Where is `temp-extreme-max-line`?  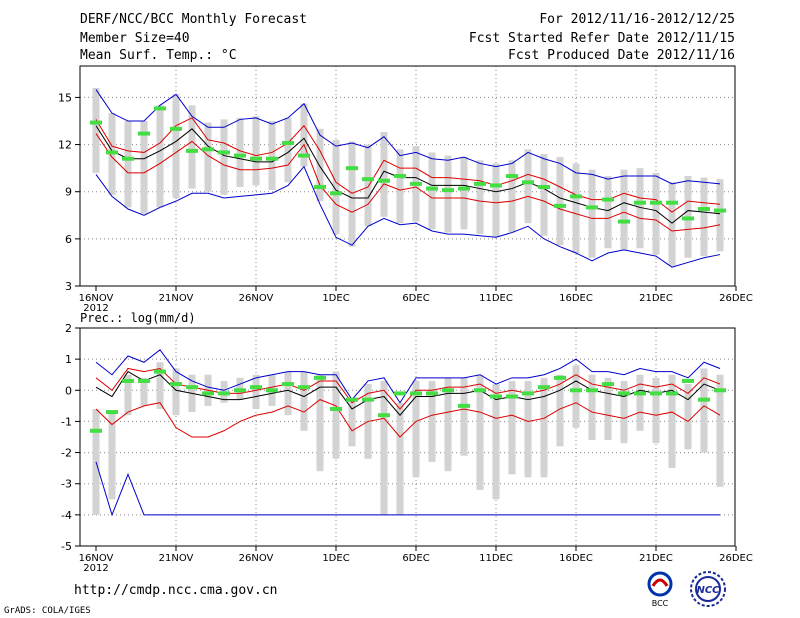
temp-extreme-max-line is located at coordinates (408, 137).